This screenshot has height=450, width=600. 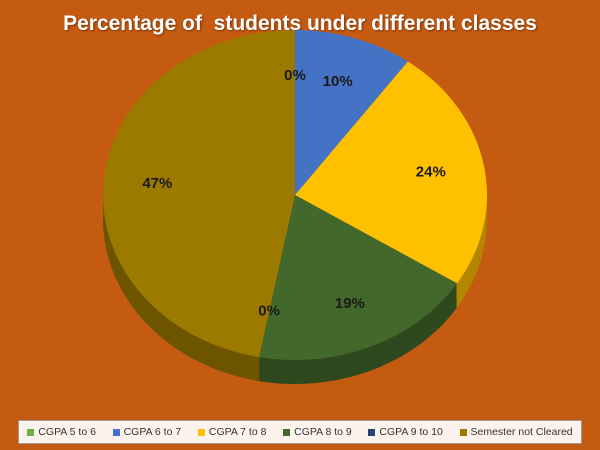 What do you see at coordinates (431, 172) in the screenshot?
I see `data-label: 24%` at bounding box center [431, 172].